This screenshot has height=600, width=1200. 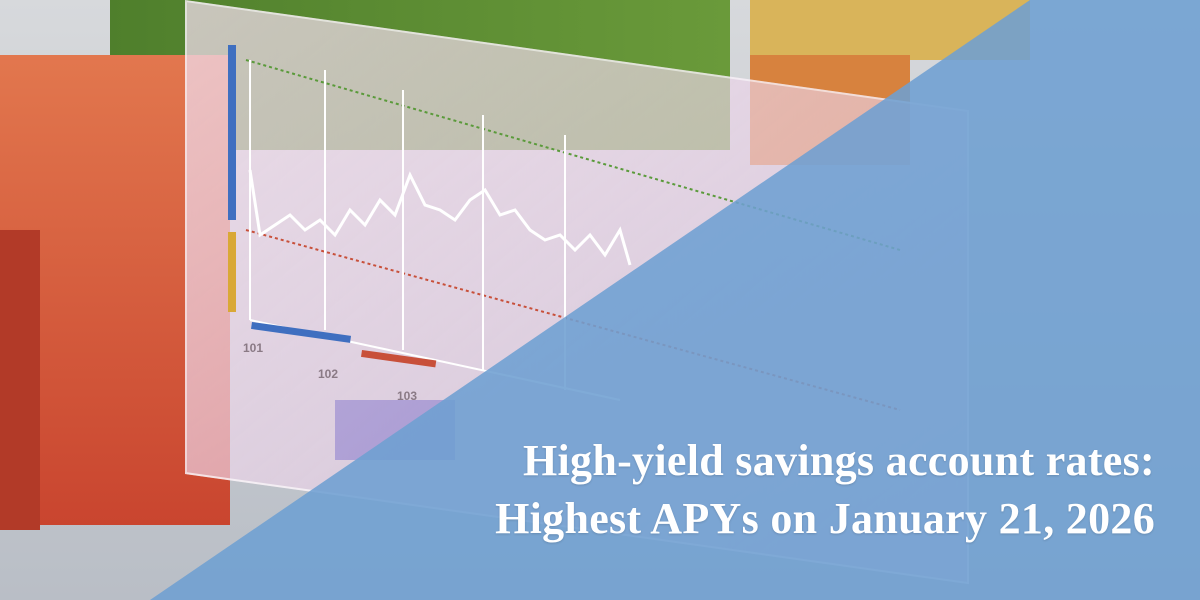 What do you see at coordinates (253, 348) in the screenshot?
I see `svg-text: 101` at bounding box center [253, 348].